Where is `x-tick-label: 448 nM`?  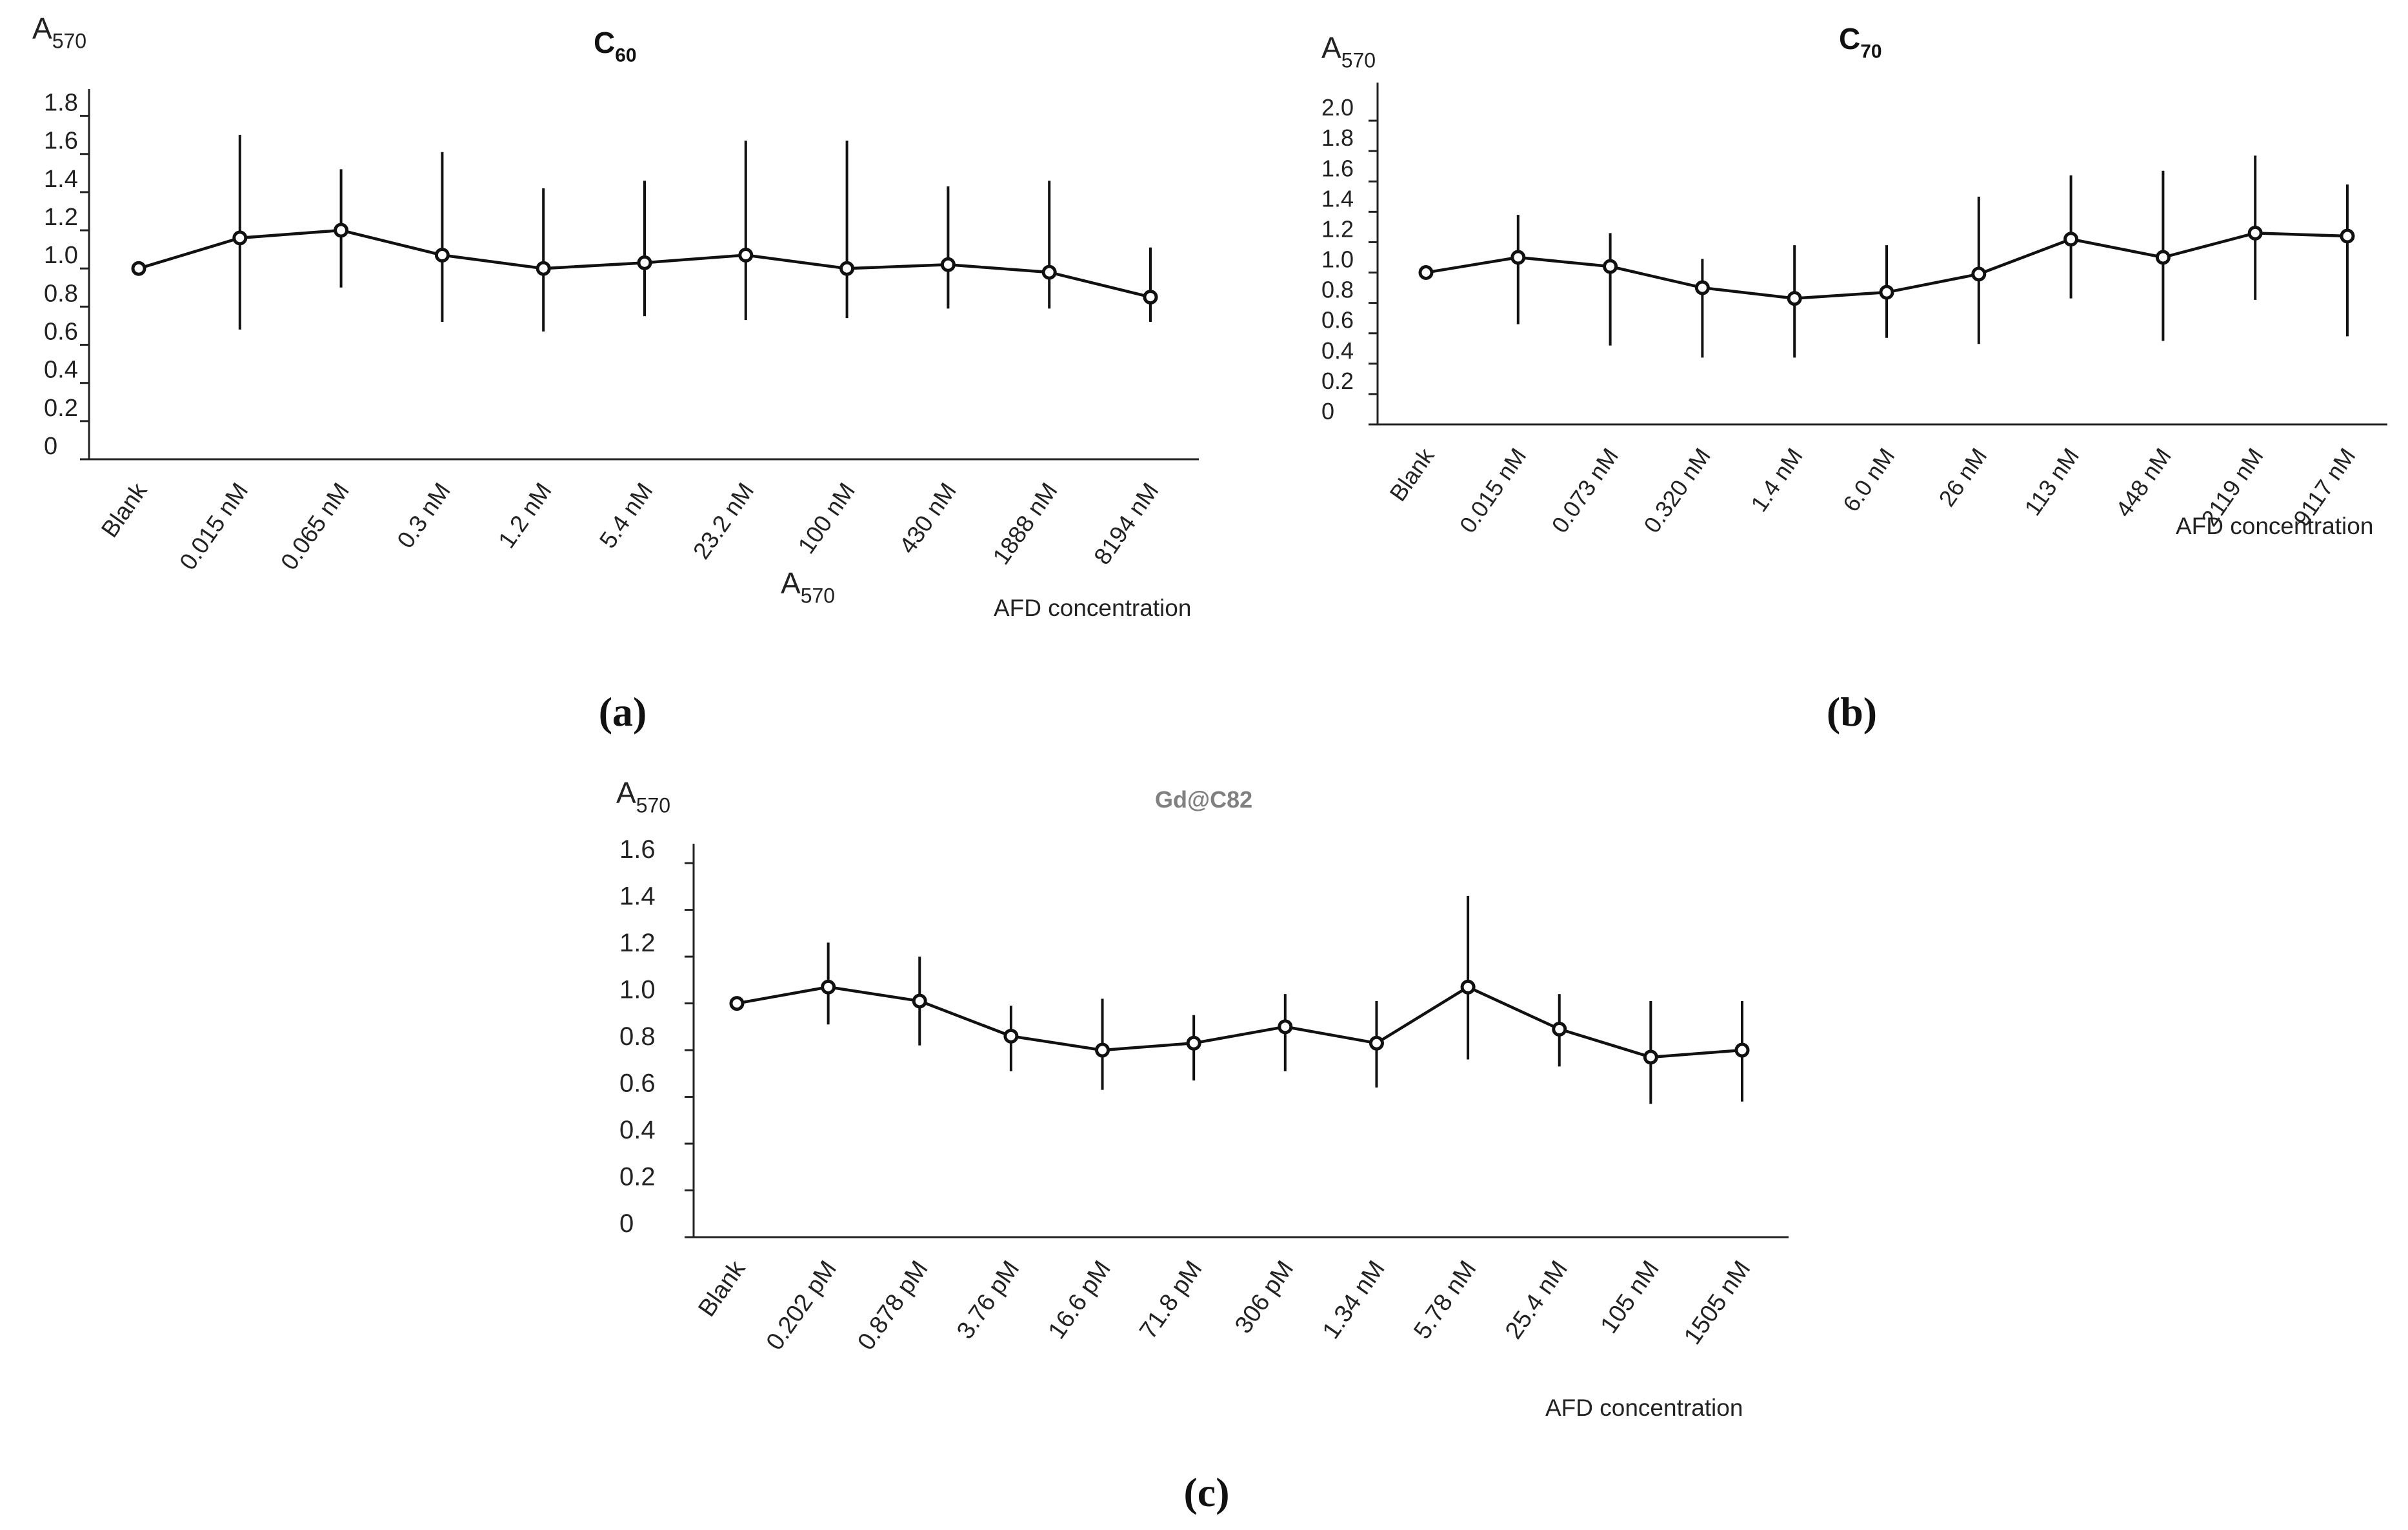
x-tick-label: 448 nM is located at coordinates (2143, 483).